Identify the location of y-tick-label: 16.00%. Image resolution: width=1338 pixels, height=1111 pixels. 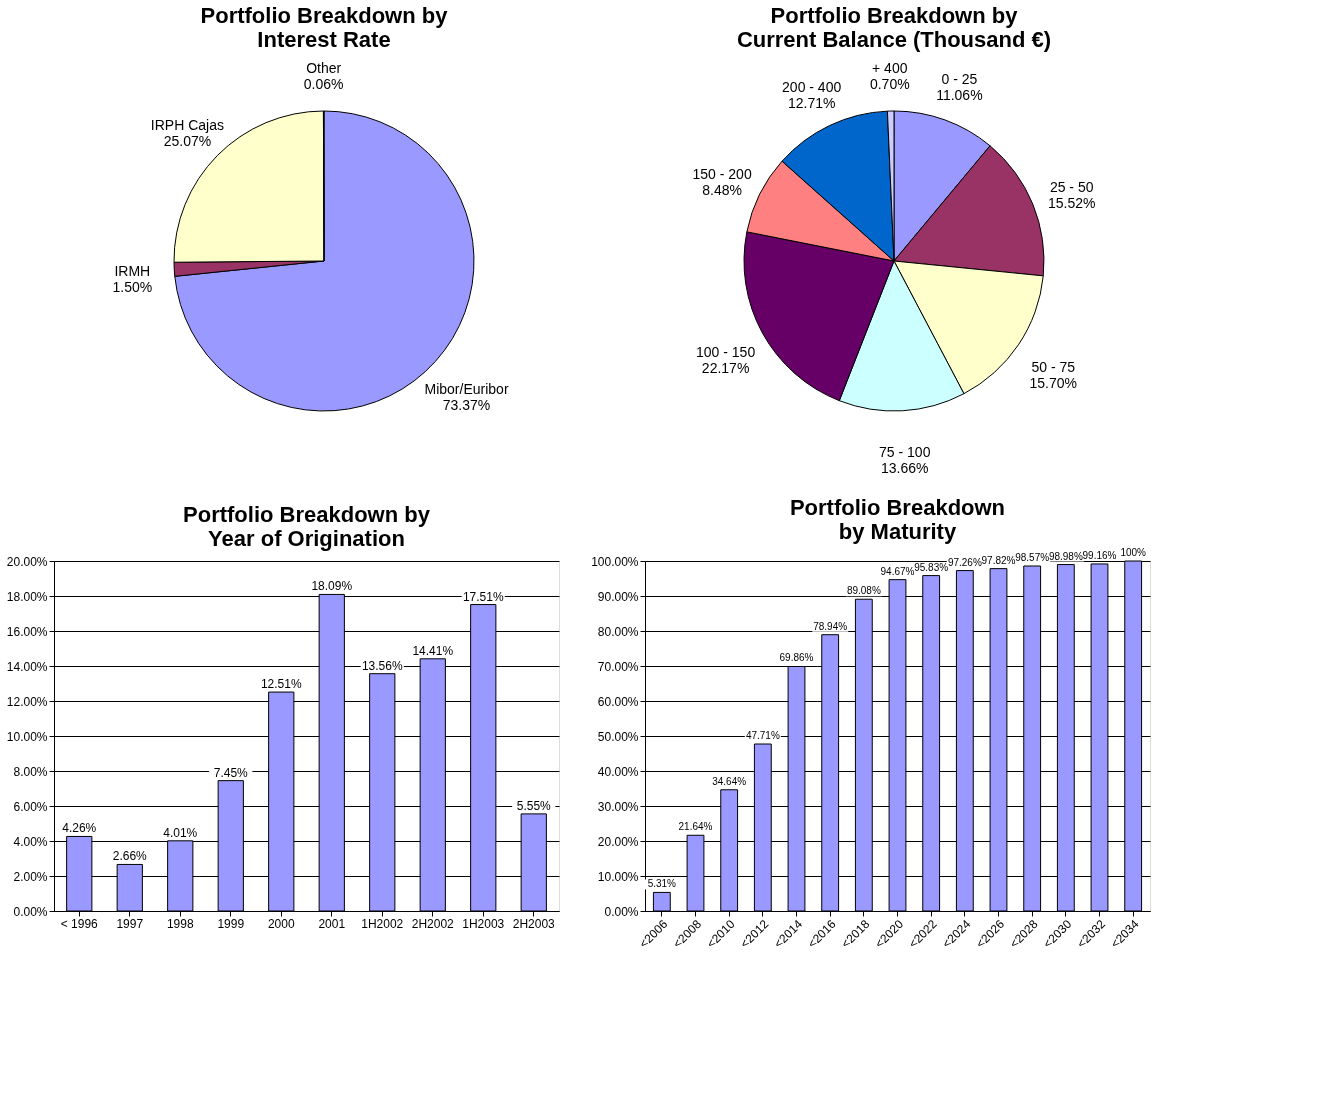
(27, 631).